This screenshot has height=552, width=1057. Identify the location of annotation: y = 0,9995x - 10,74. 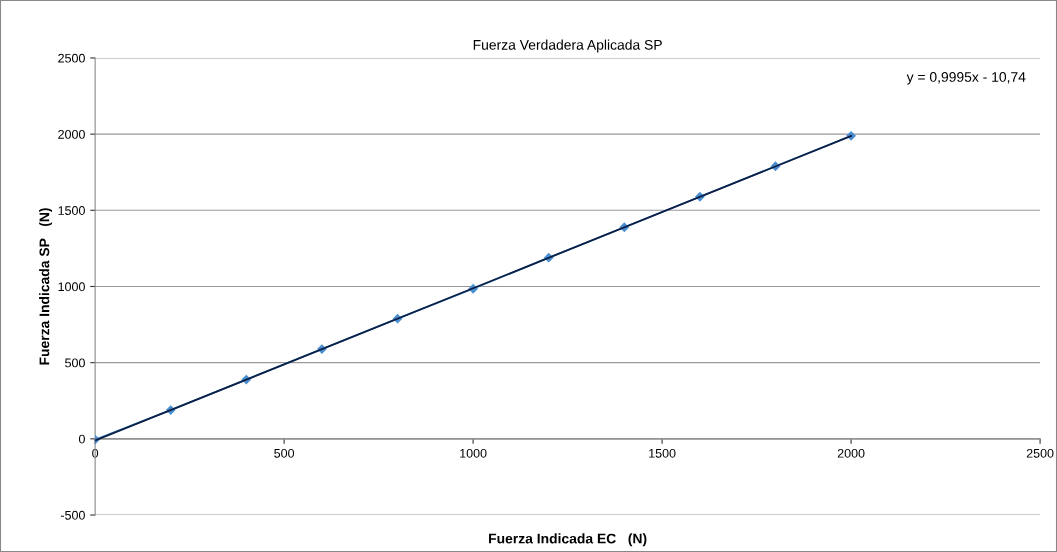
(966, 78).